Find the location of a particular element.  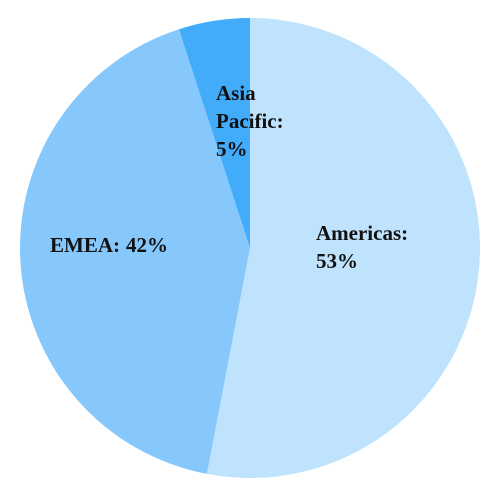

slice-label: Asia Pacific: 5% is located at coordinates (250, 121).